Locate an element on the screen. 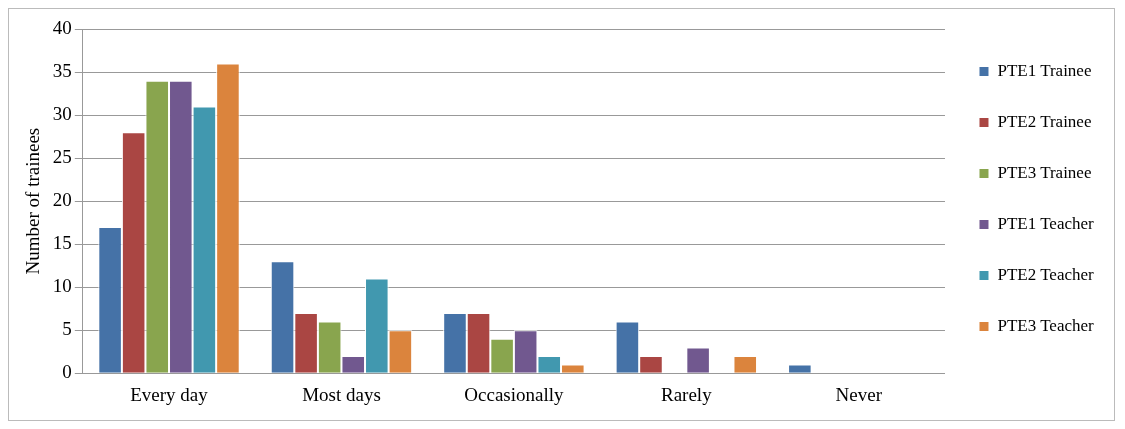 This screenshot has width=1125, height=429. legend-label: PTE2 Teacher is located at coordinates (1046, 274).